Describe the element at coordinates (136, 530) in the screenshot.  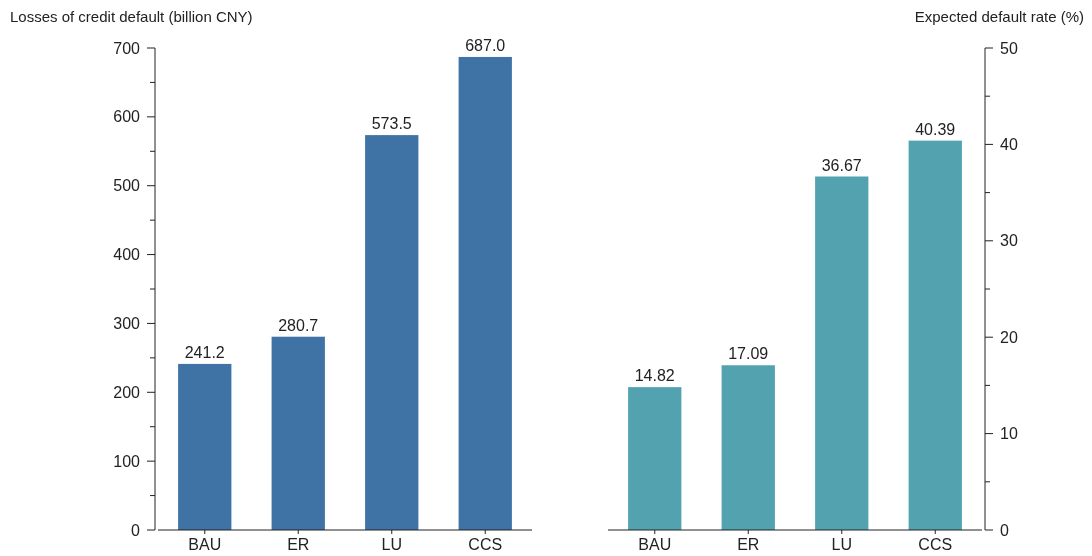
I see `y-tick-label: 0` at that location.